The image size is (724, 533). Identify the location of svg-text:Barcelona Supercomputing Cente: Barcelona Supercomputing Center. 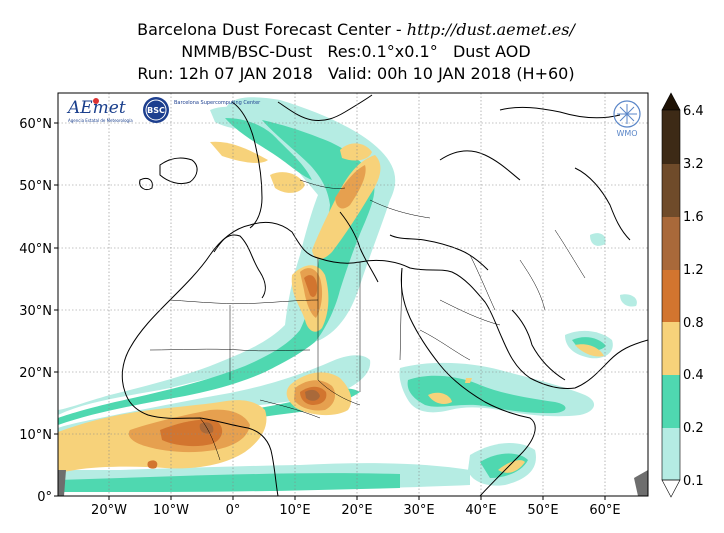
(217, 103).